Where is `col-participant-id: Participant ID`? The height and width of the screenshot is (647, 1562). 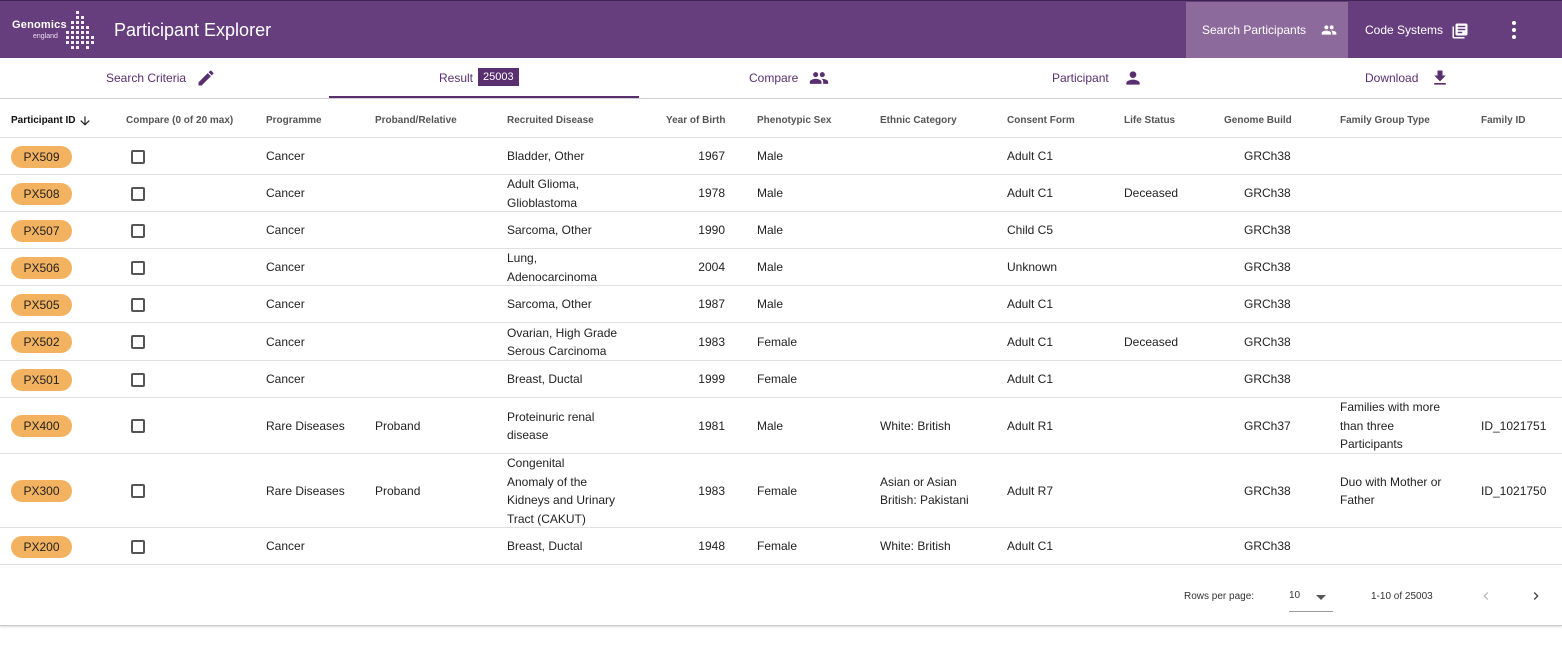 col-participant-id: Participant ID is located at coordinates (43, 120).